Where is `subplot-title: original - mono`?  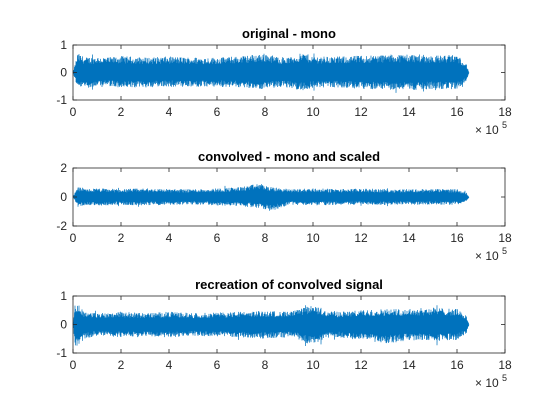 subplot-title: original - mono is located at coordinates (289, 33).